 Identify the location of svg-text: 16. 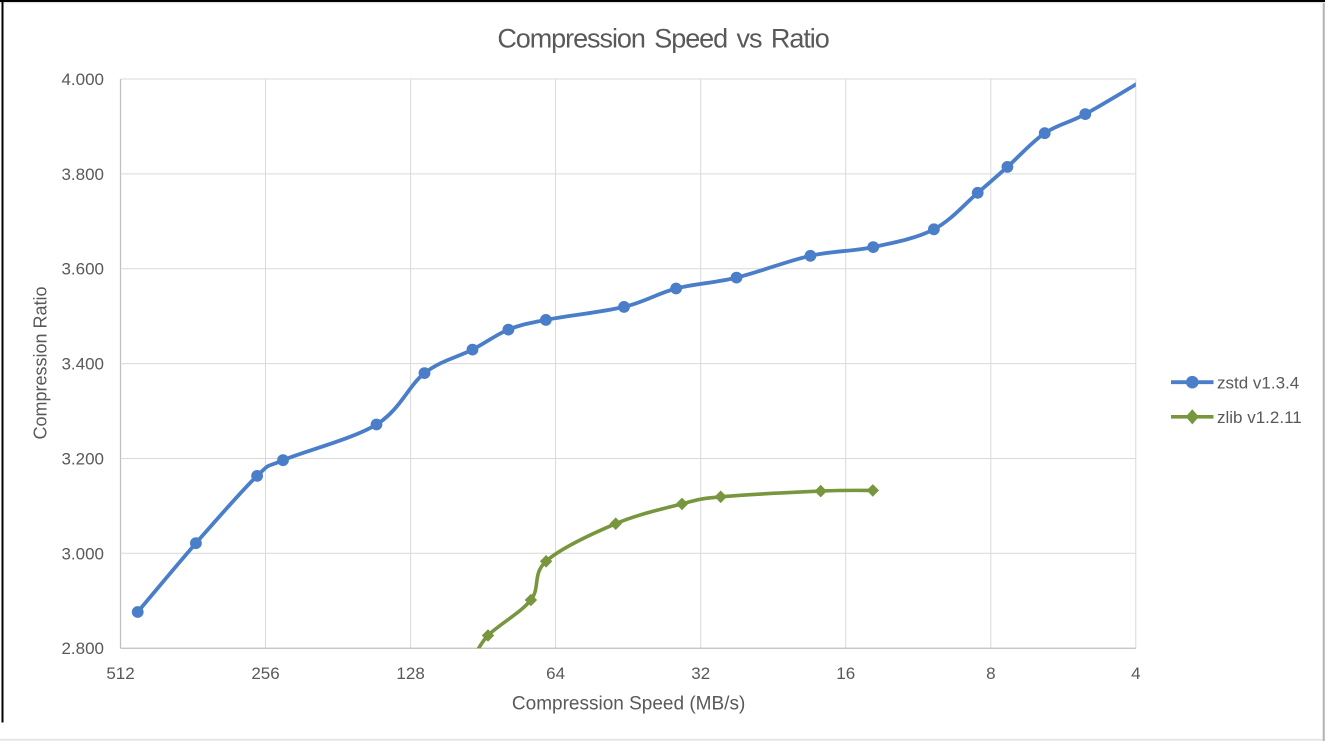
(845, 673).